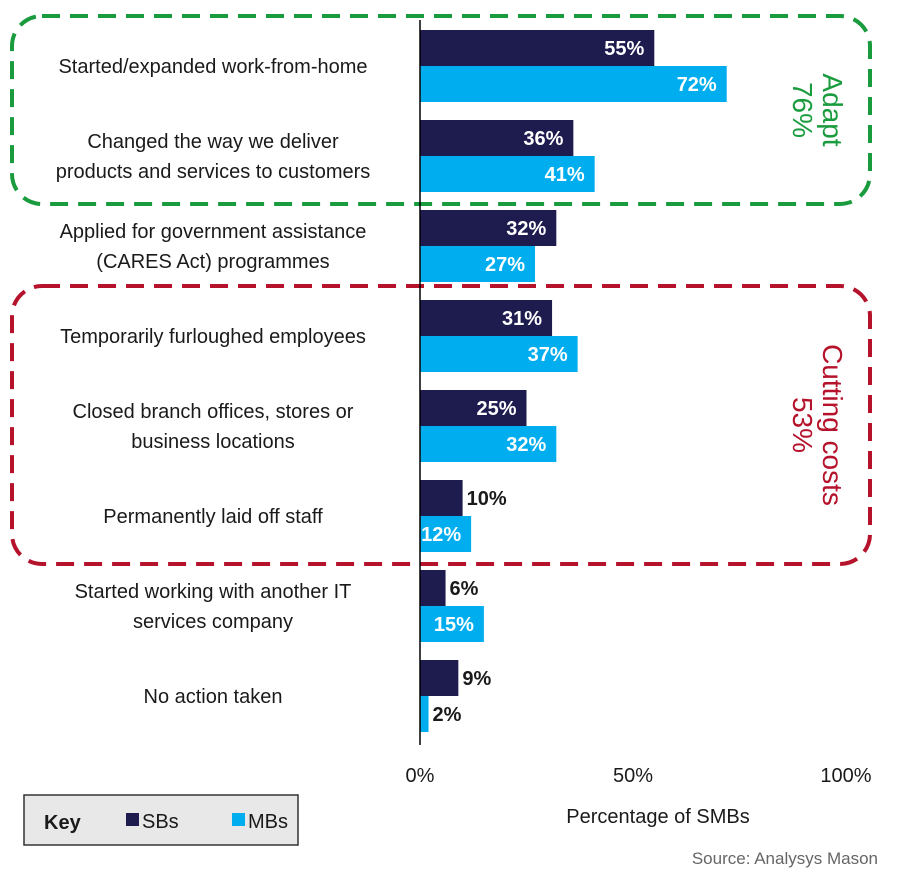  Describe the element at coordinates (238, 819) in the screenshot. I see `legend-swatch-mbs` at that location.